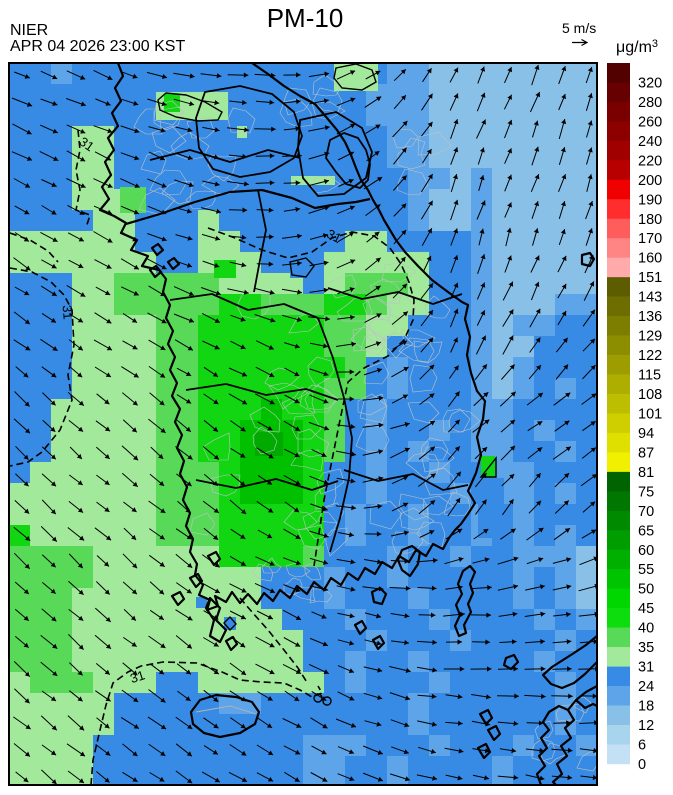 The image size is (673, 795). I want to click on svg-text: 35, so click(646, 648).